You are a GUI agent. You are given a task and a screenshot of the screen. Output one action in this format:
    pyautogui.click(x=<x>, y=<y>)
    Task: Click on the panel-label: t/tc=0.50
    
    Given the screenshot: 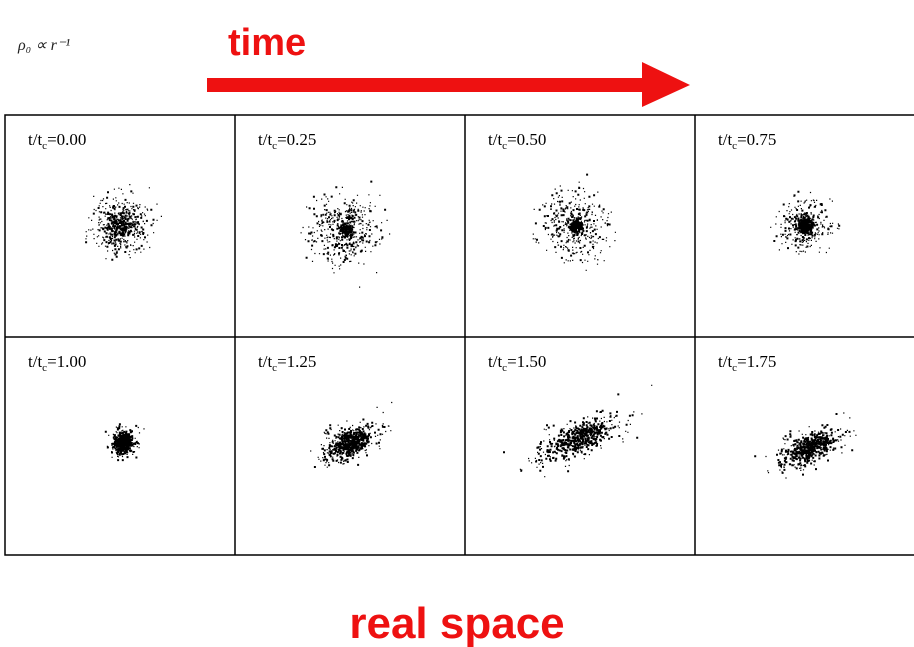 What is the action you would take?
    pyautogui.click(x=517, y=141)
    